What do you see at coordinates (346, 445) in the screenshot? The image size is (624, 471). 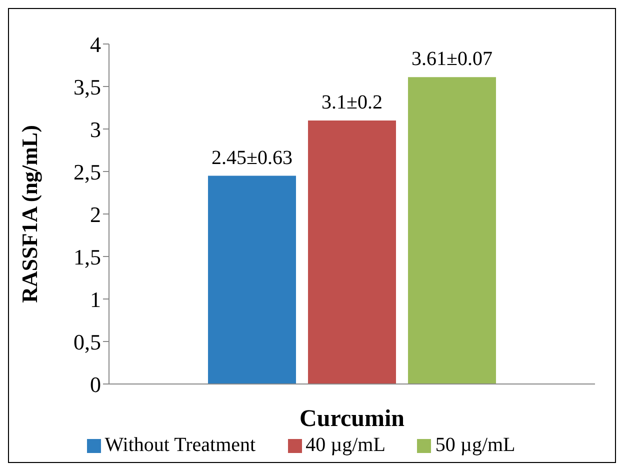 I see `legend-label: 40 µg/mL` at bounding box center [346, 445].